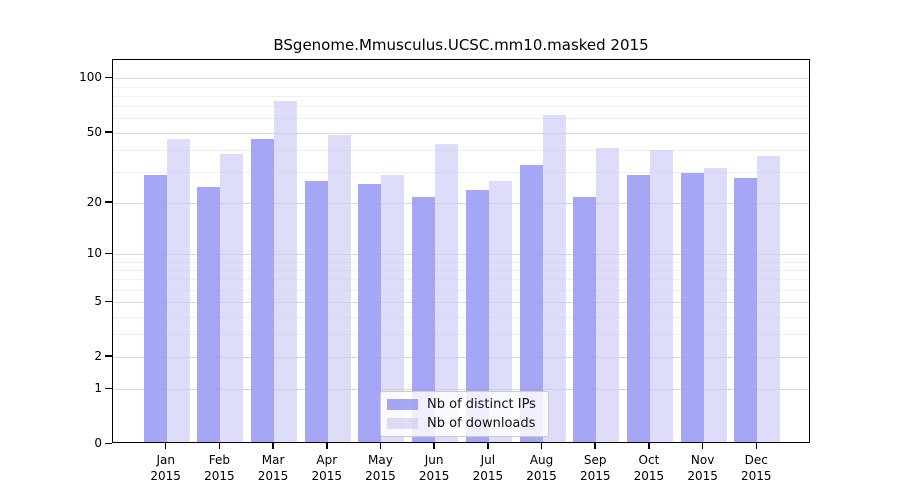 This screenshot has height=500, width=900. I want to click on x-tick-label-nov: Nov 2015, so click(703, 468).